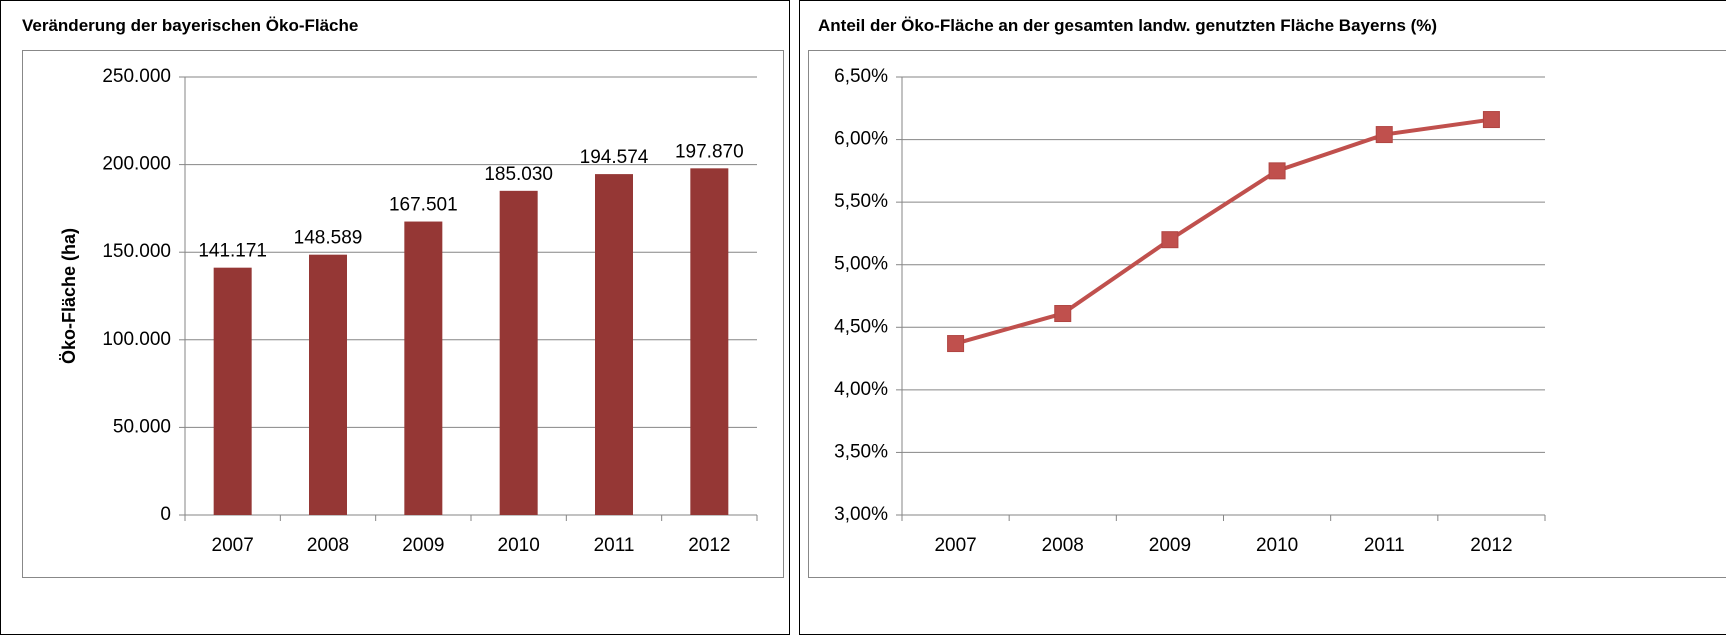 Image resolution: width=1726 pixels, height=635 pixels. I want to click on data-label: 141.171, so click(232, 251).